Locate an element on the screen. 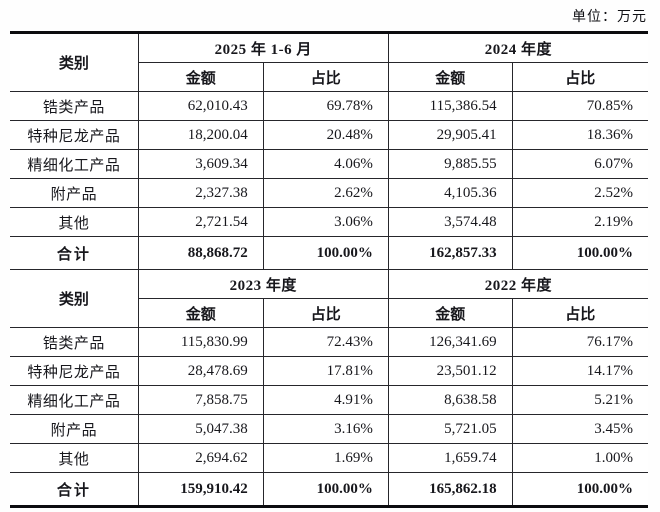 Image resolution: width=660 pixels, height=512 pixels. total-row: 合计 88,868.72 100.00% 162,857.33 100.00% is located at coordinates (329, 253).